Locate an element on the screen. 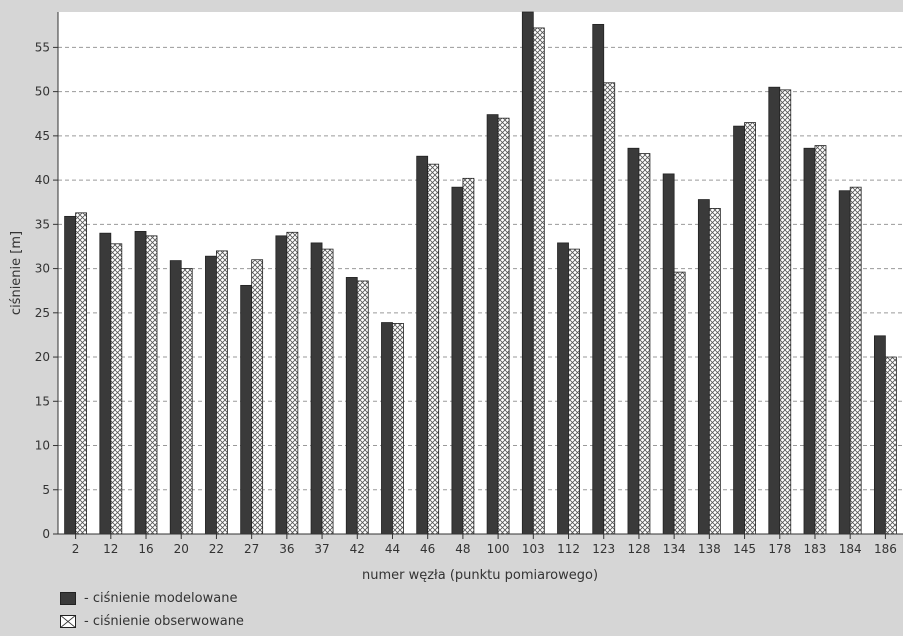  x-tick-label: 138 is located at coordinates (709, 549).